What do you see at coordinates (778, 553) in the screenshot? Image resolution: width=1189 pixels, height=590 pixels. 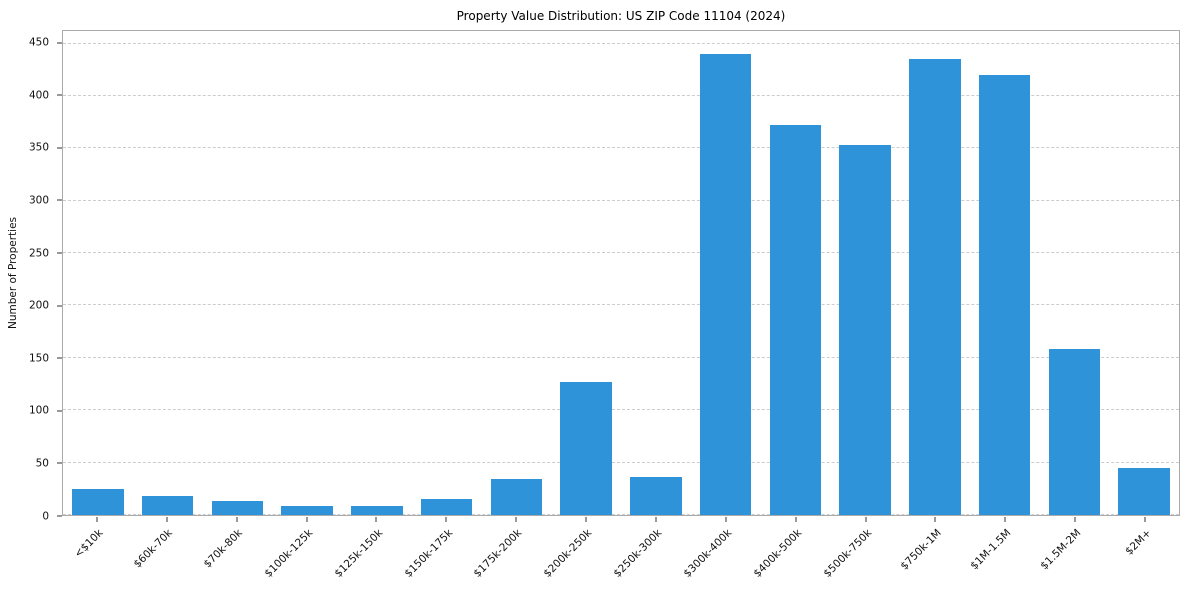 I see `x-tick-label-text: $400k-500k` at bounding box center [778, 553].